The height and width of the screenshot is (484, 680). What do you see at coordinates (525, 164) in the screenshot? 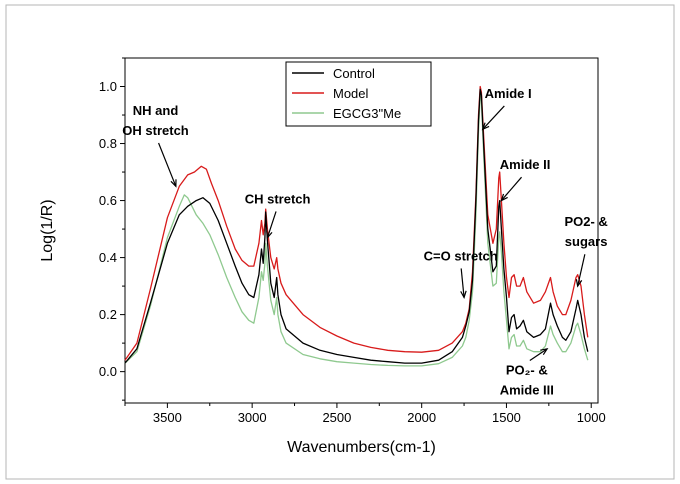
I see `annotation-label: Amide II` at bounding box center [525, 164].